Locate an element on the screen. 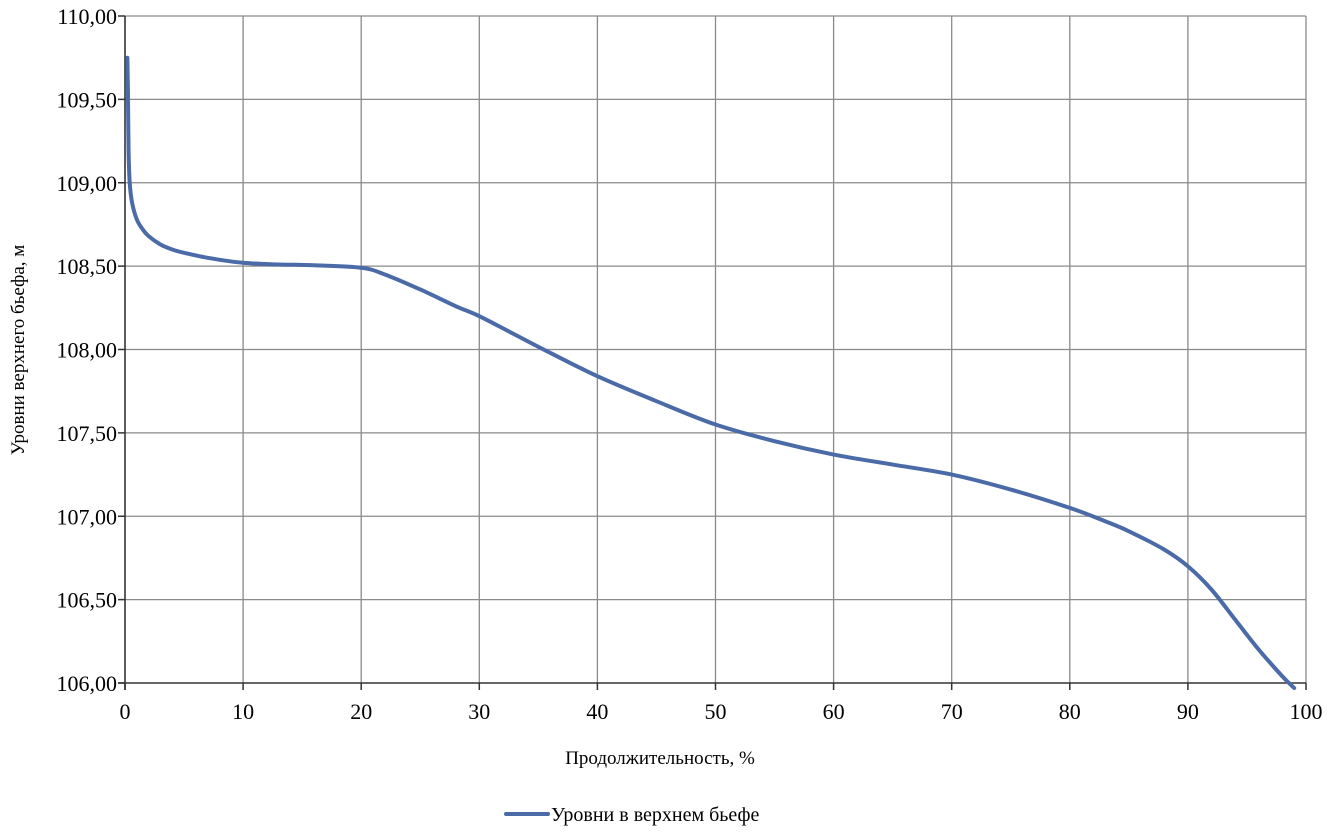  y-tick-label: 108,00 is located at coordinates (87, 350).